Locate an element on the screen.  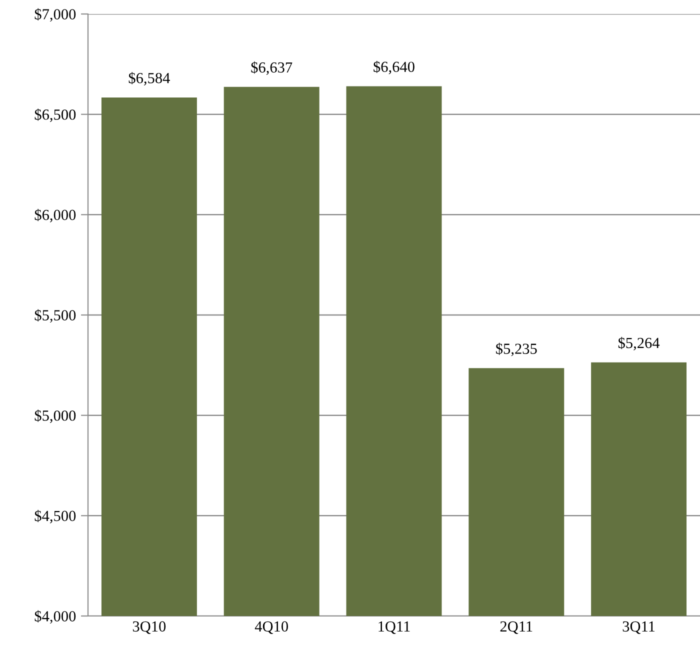
data-label: $5,235 is located at coordinates (516, 349).